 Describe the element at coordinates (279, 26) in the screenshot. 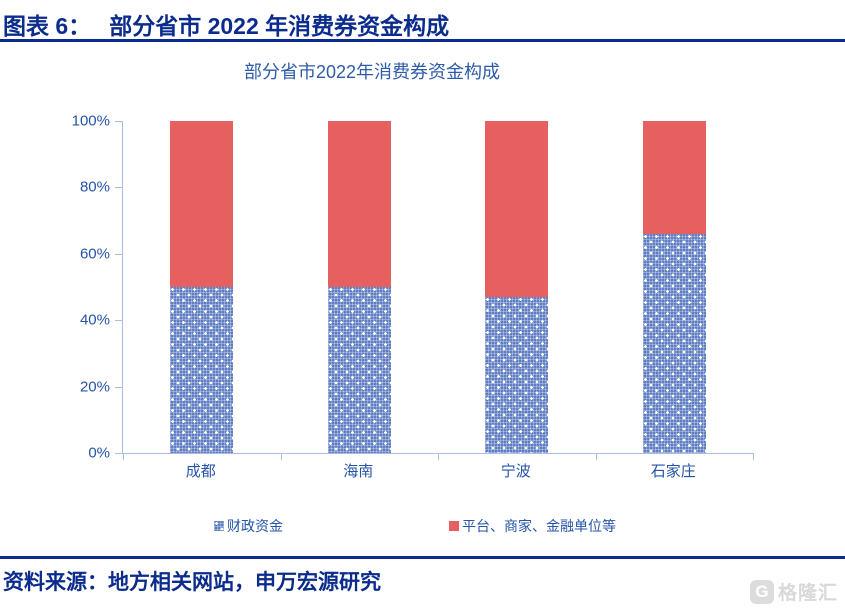

I see `figure-title: 部分省市 2022 年消费券资金构成` at that location.